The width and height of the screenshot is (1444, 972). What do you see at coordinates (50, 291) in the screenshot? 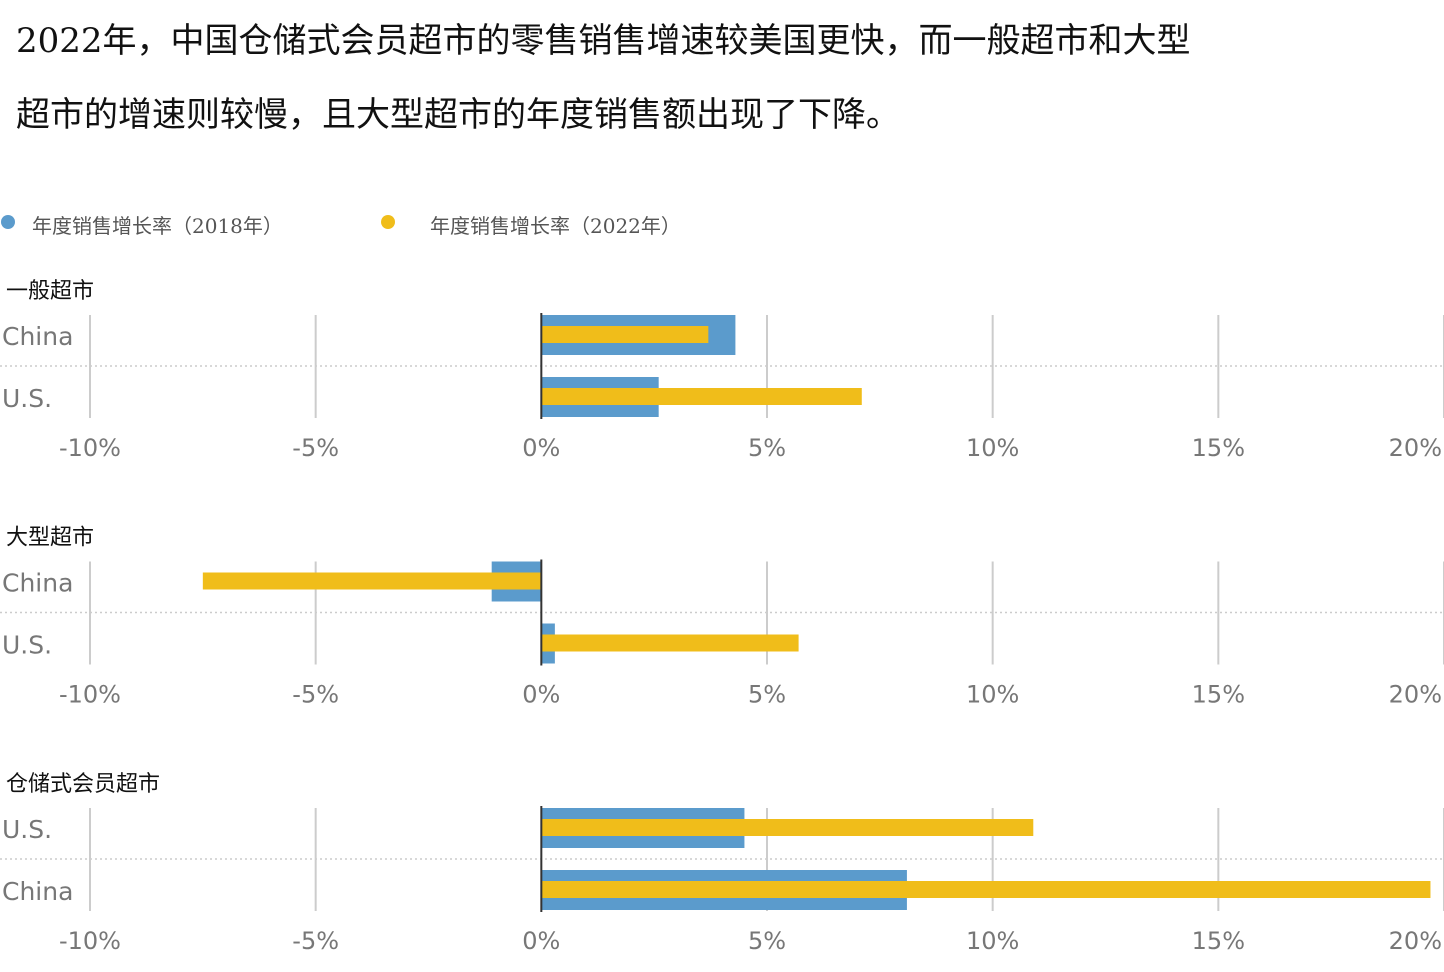
I see `panel-title: 一般超市` at bounding box center [50, 291].